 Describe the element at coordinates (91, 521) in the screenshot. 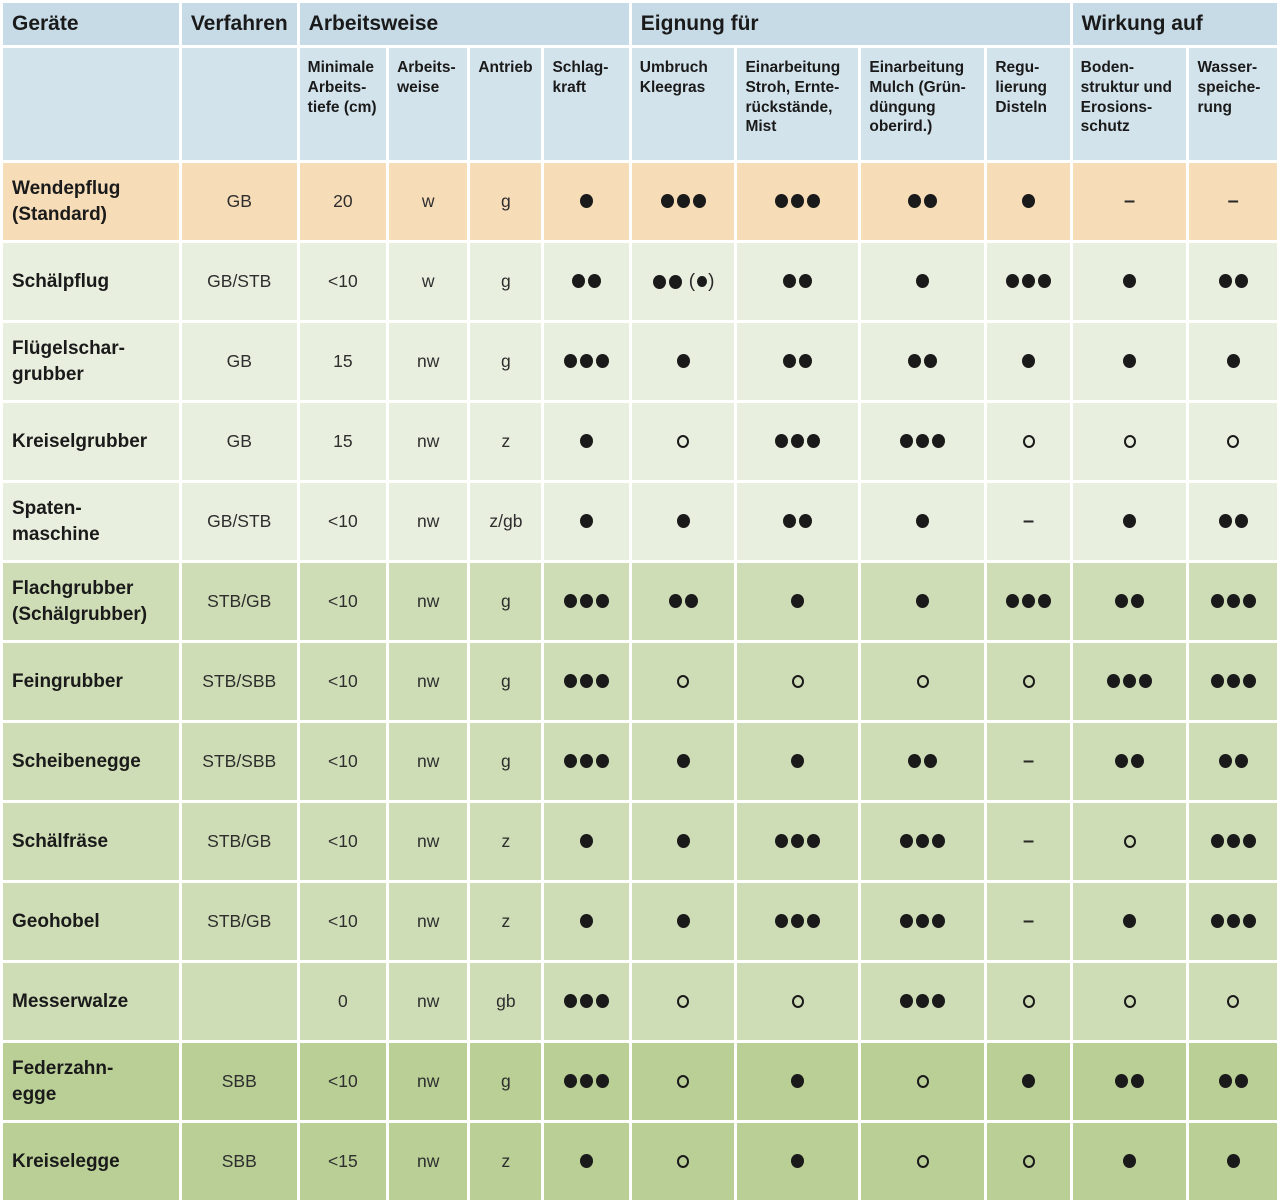

I see `device-name: Spaten- maschine` at that location.